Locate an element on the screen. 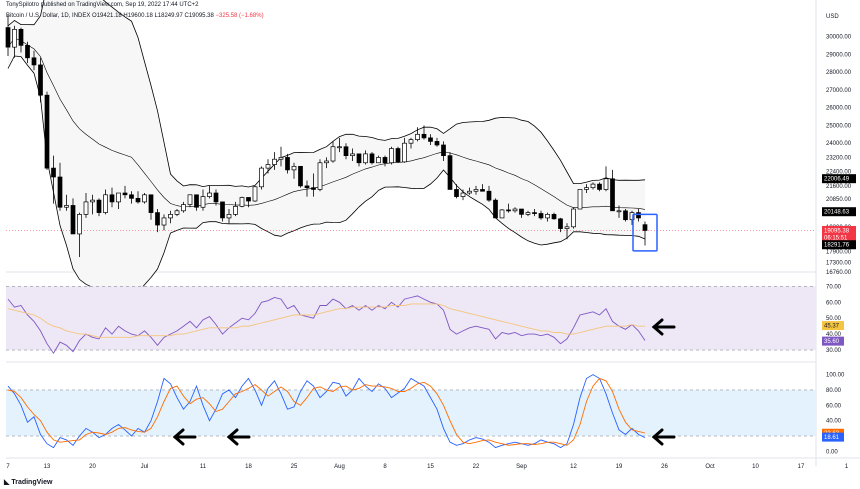  time-tick-label: Aug is located at coordinates (339, 467).